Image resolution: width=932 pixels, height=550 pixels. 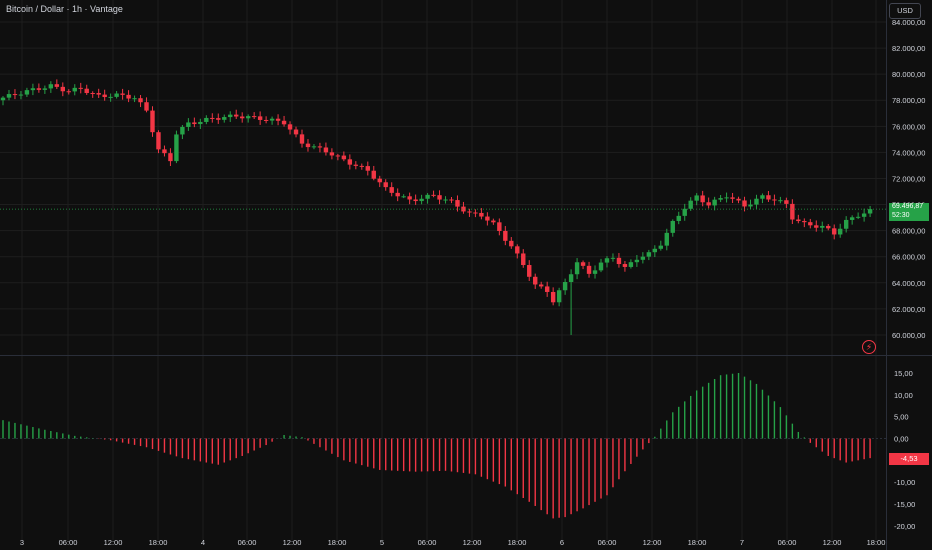 I want to click on macd-tick-label: -20,00, so click(x=904, y=526).